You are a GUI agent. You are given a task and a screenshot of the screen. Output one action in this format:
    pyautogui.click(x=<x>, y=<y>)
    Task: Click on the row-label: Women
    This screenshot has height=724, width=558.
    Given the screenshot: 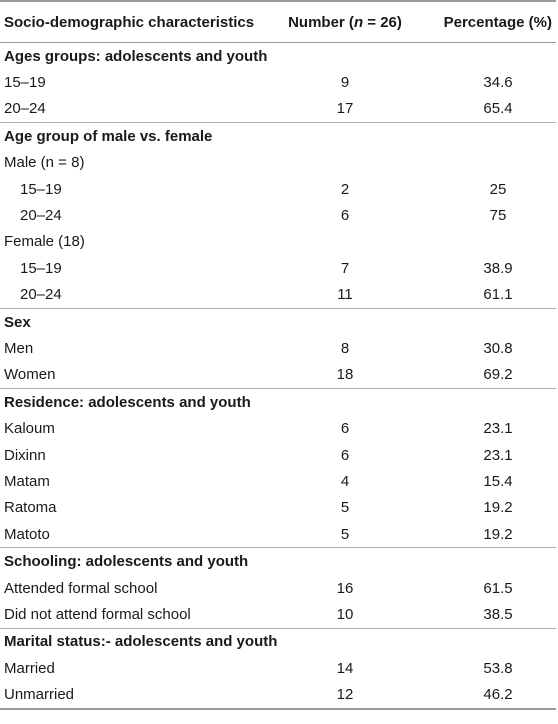 What is the action you would take?
    pyautogui.click(x=30, y=375)
    